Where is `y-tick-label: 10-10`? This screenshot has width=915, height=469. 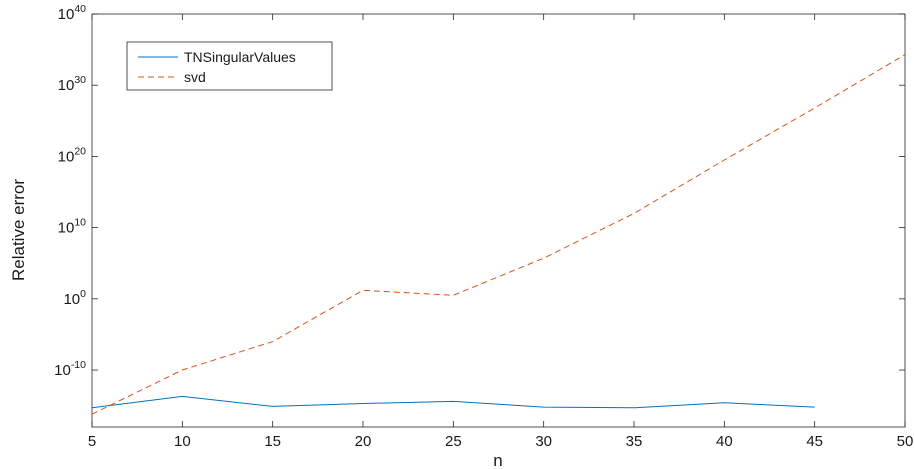
y-tick-label: 10-10 is located at coordinates (70, 369).